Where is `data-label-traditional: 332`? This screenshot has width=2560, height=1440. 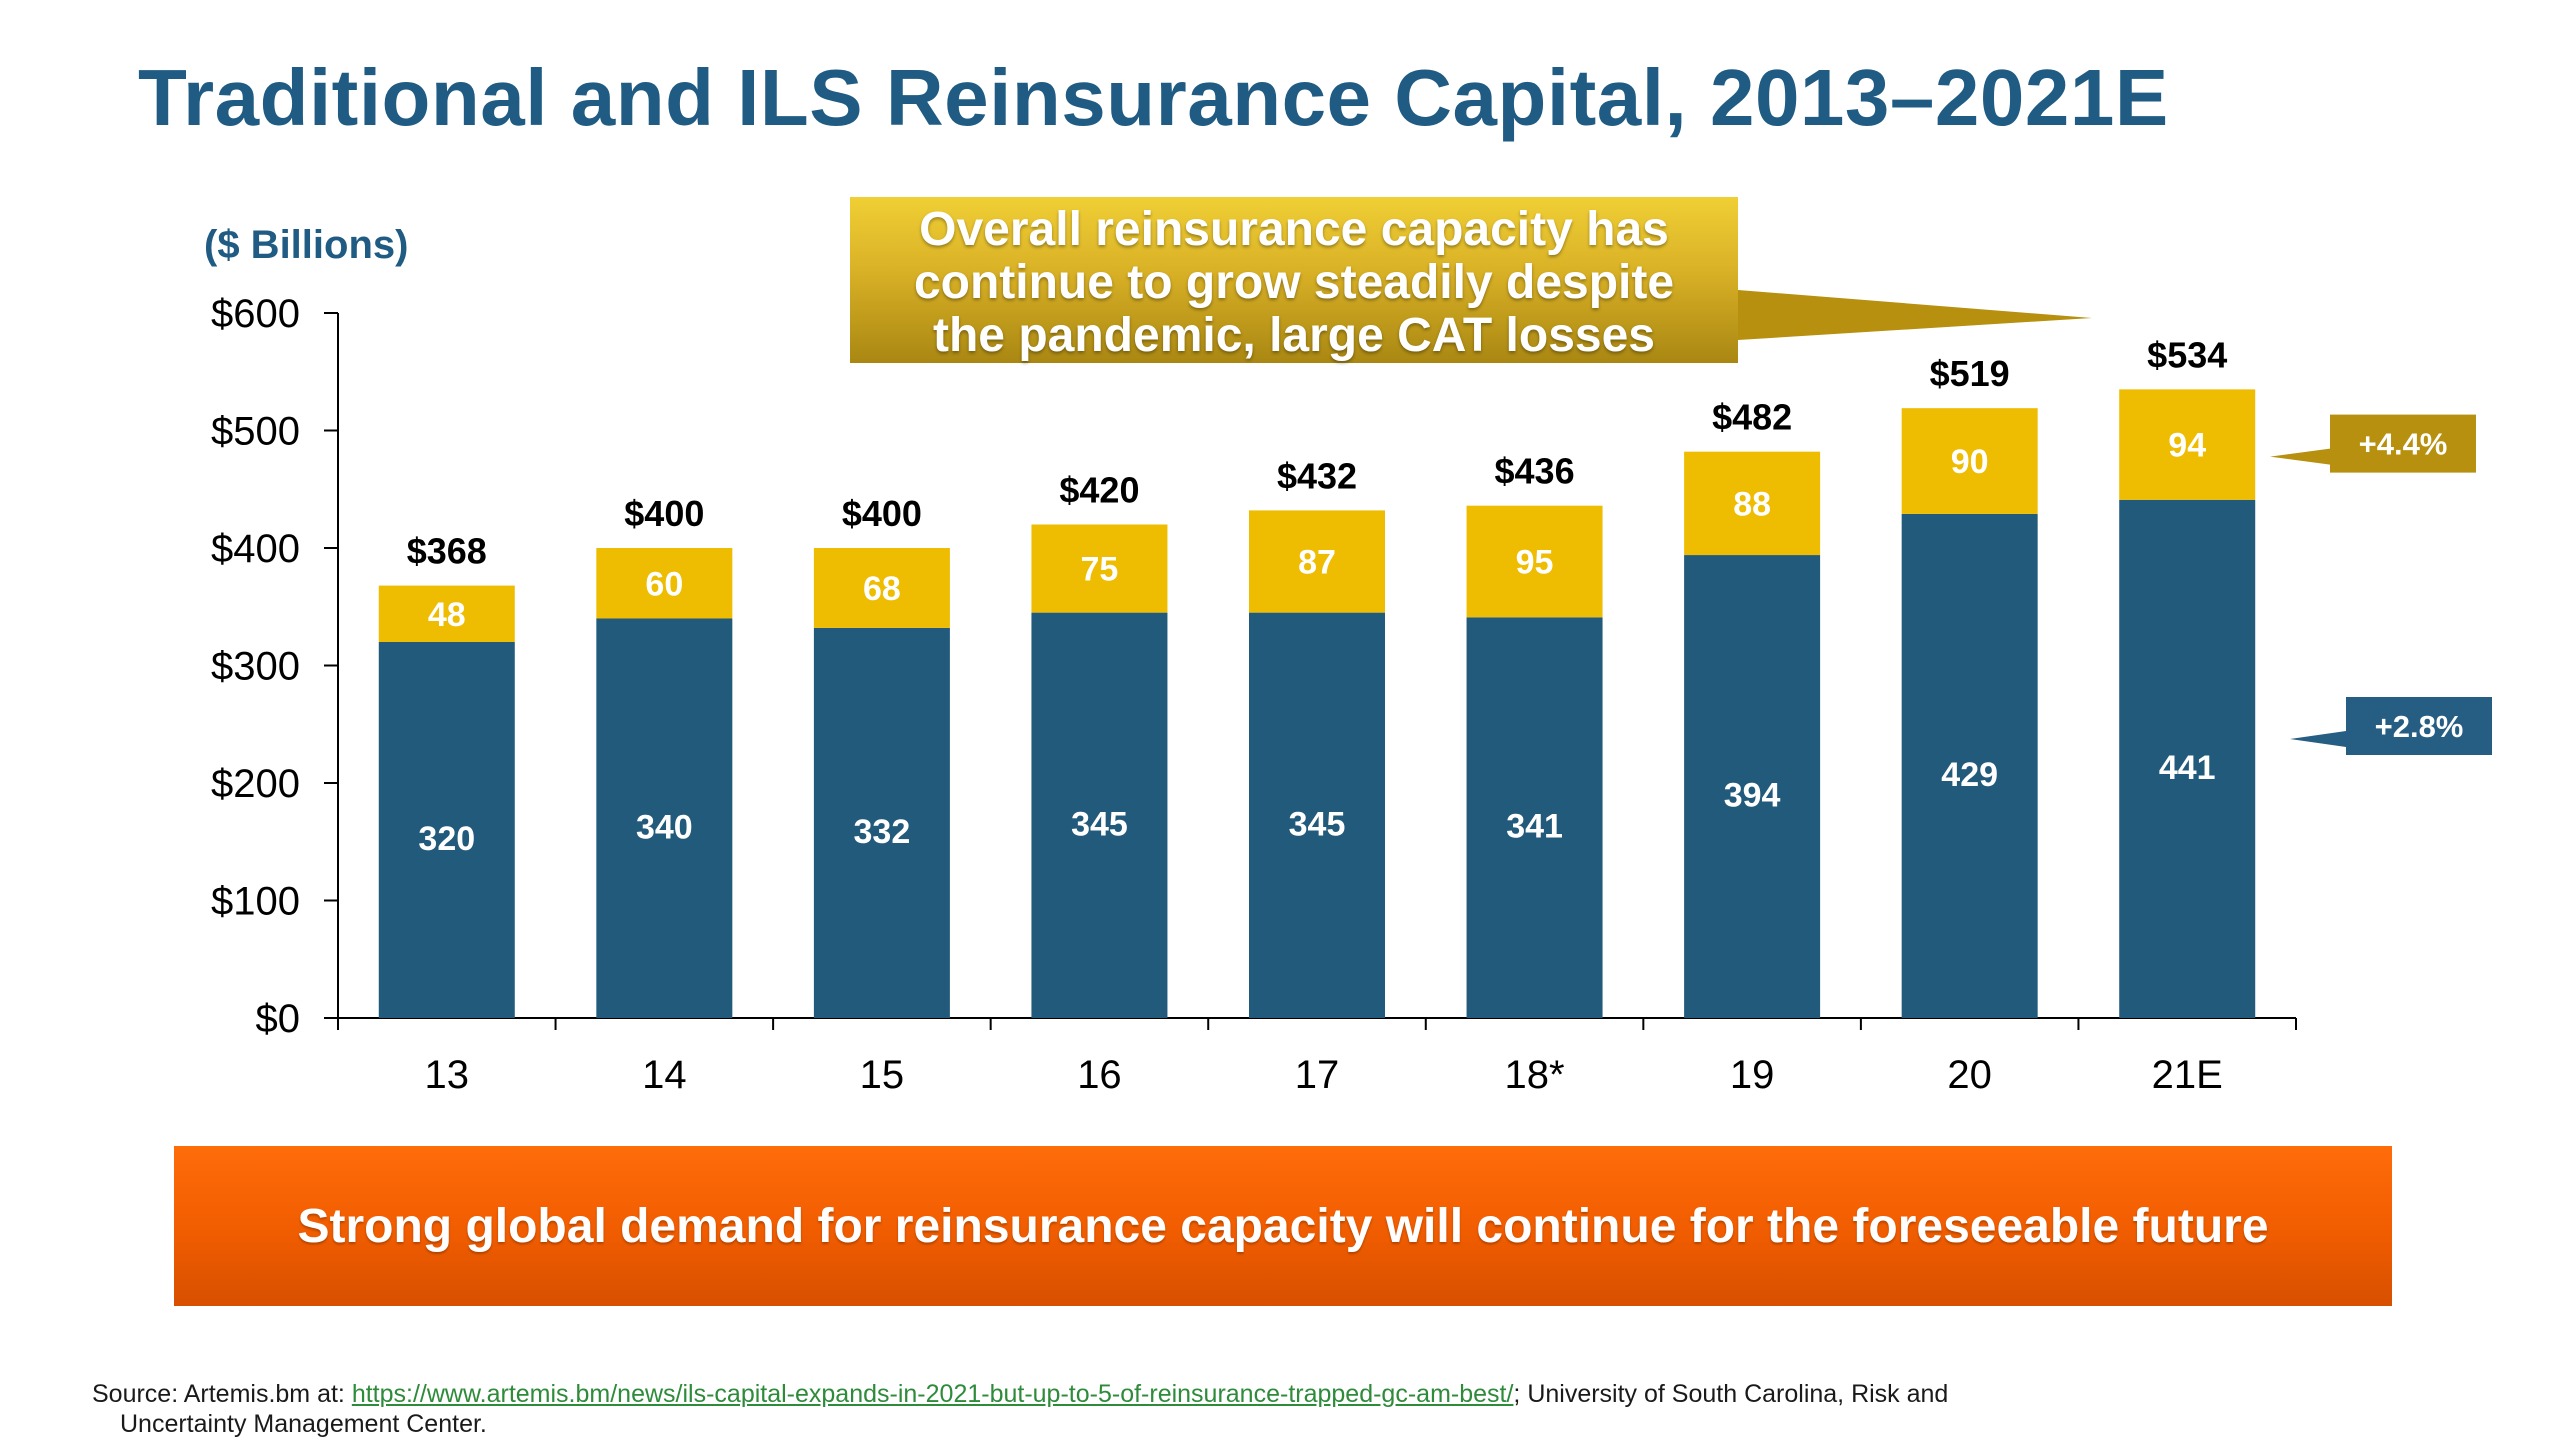 data-label-traditional: 332 is located at coordinates (882, 832).